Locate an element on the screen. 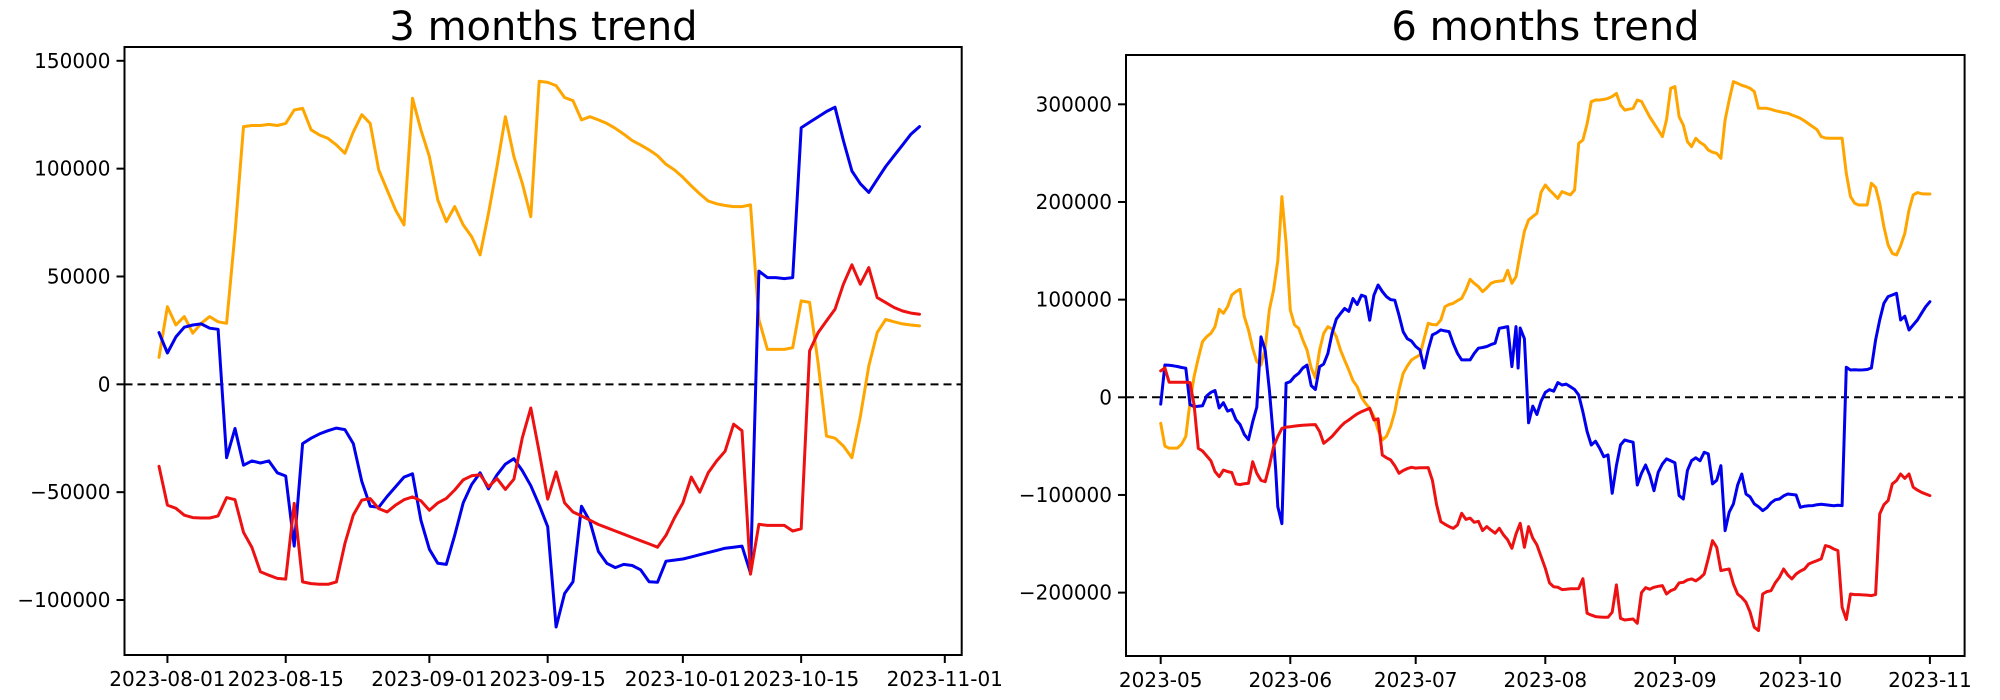 The image size is (2000, 700). x-tick-label: 2023-09-15 is located at coordinates (548, 679).